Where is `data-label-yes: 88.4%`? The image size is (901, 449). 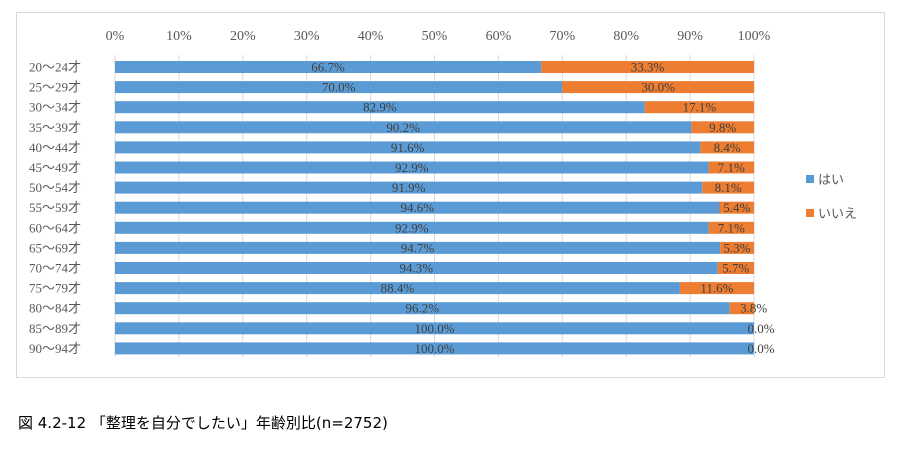
data-label-yes: 88.4% is located at coordinates (398, 288).